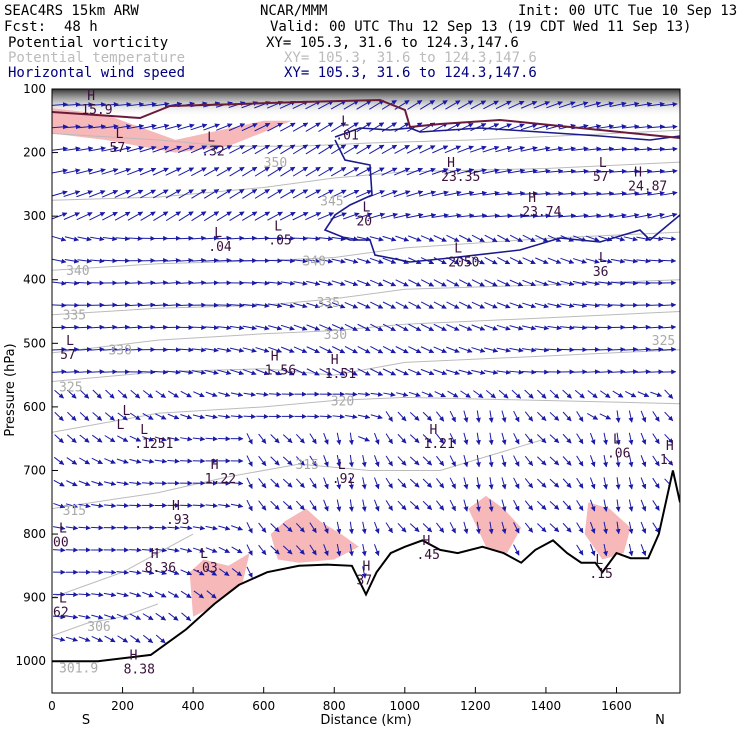 This screenshot has height=740, width=740. What do you see at coordinates (172, 130) in the screenshot?
I see `pv-high-region` at bounding box center [172, 130].